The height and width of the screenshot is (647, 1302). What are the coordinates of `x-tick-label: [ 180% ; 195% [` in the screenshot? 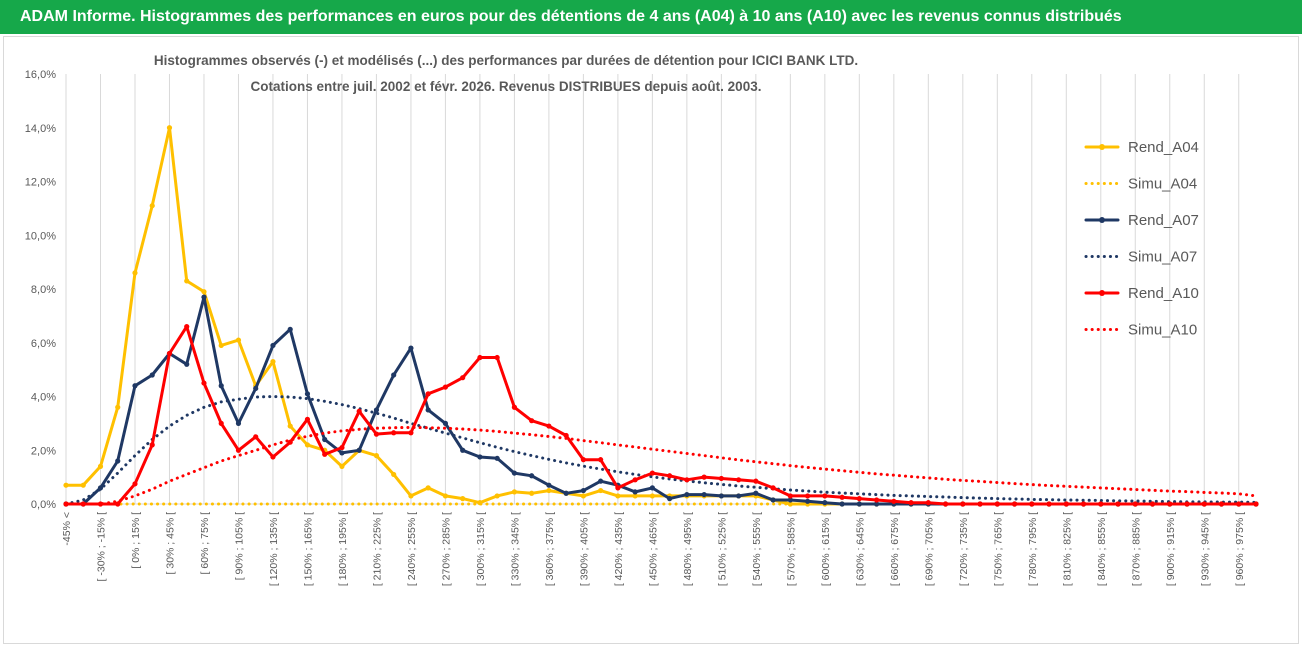 It's located at (343, 549).